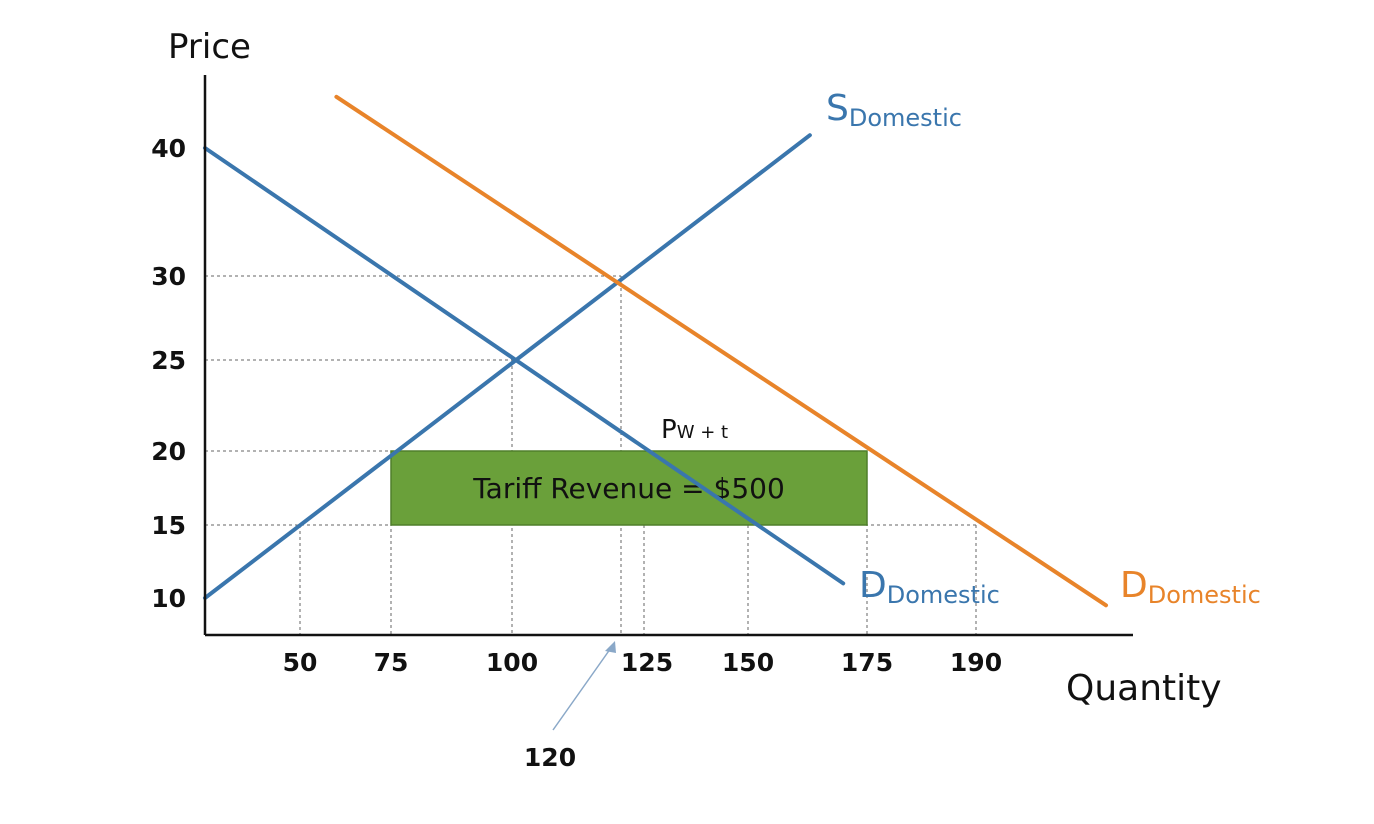  What do you see at coordinates (300, 662) in the screenshot?
I see `x-tick-50: 50` at bounding box center [300, 662].